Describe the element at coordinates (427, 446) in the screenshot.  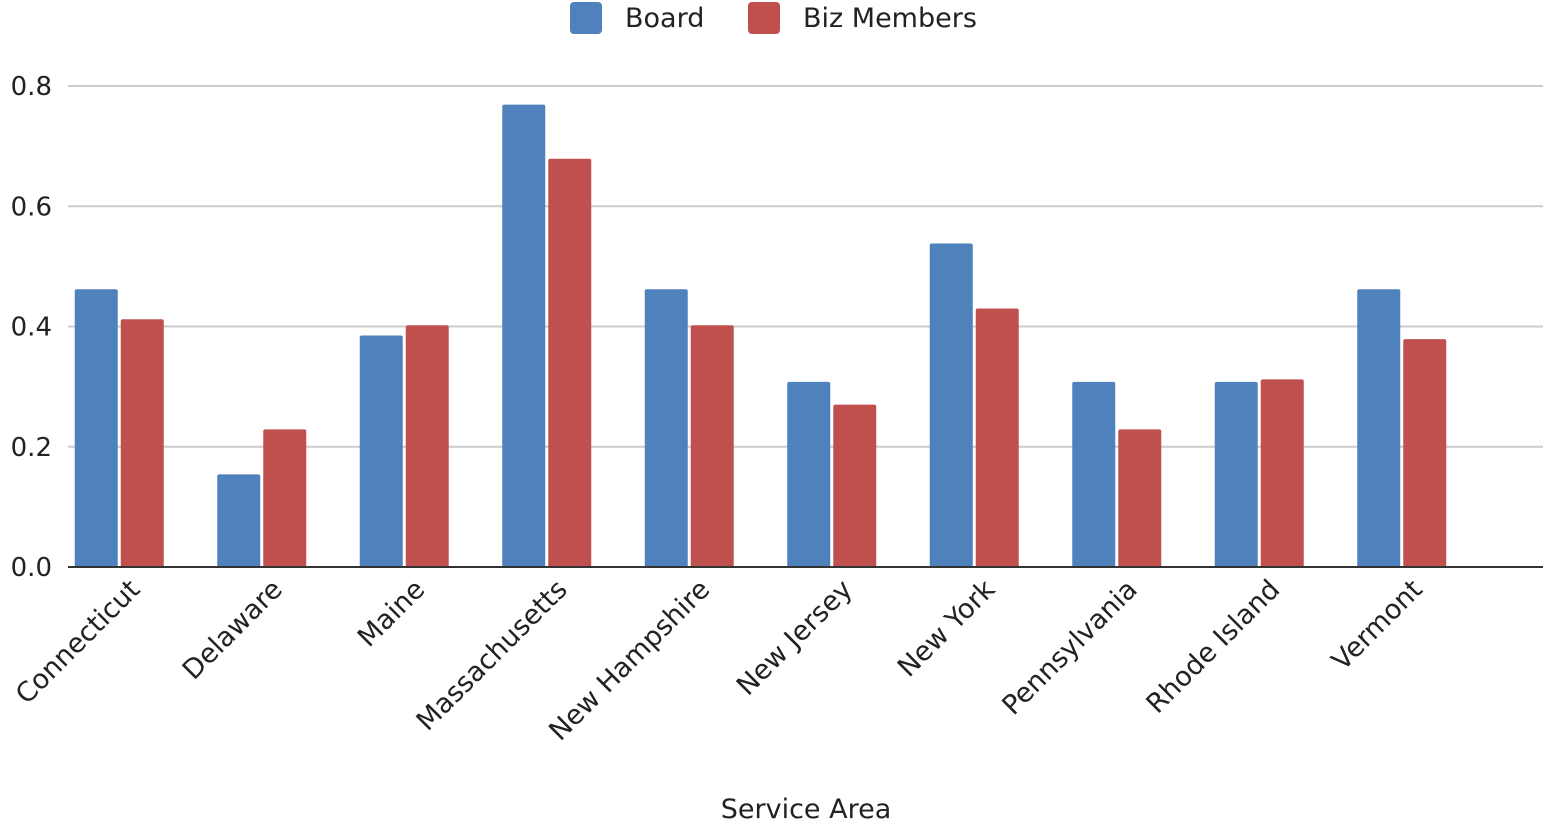
I see `bar-biz-members-maine` at that location.